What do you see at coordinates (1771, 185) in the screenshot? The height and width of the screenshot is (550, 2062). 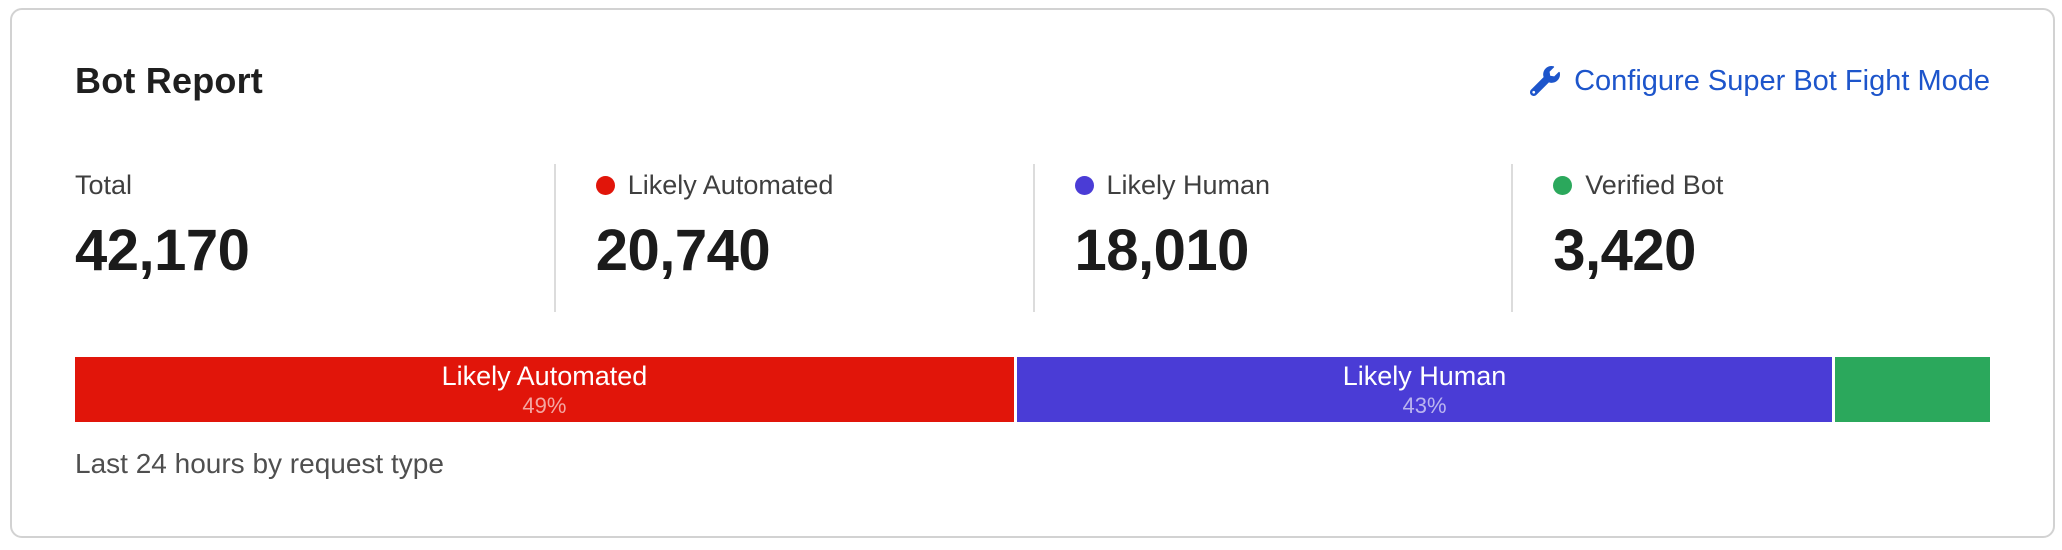 I see `stat-verified-bot-label-row: Verified Bot` at bounding box center [1771, 185].